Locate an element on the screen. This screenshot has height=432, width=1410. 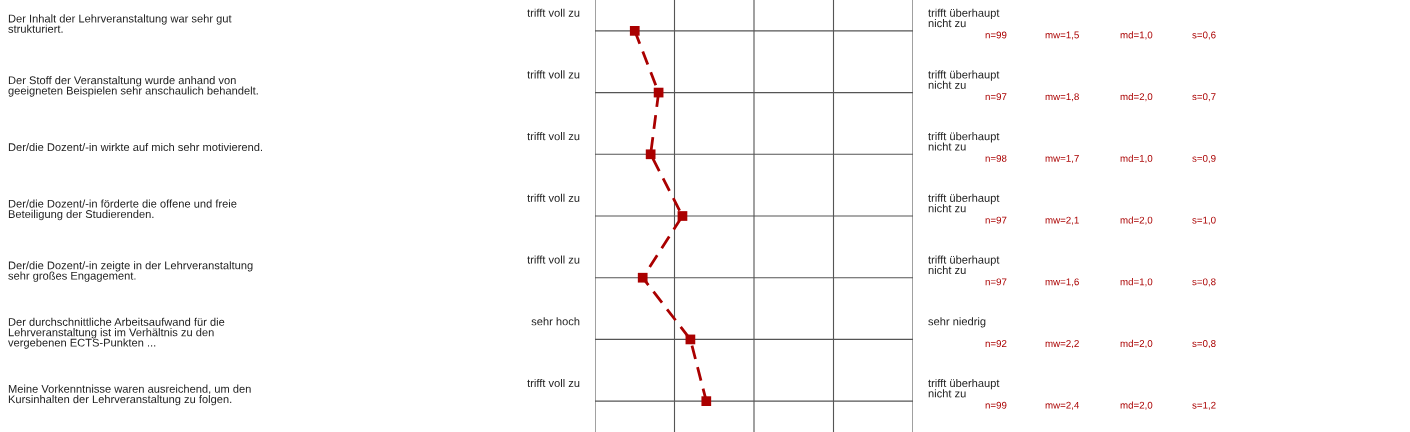
y-tick-label: Der Stoff der Veranstaltung wurde anhand von geeigneten Beispielen sehr anschaulich behandelt. is located at coordinates (133, 86).